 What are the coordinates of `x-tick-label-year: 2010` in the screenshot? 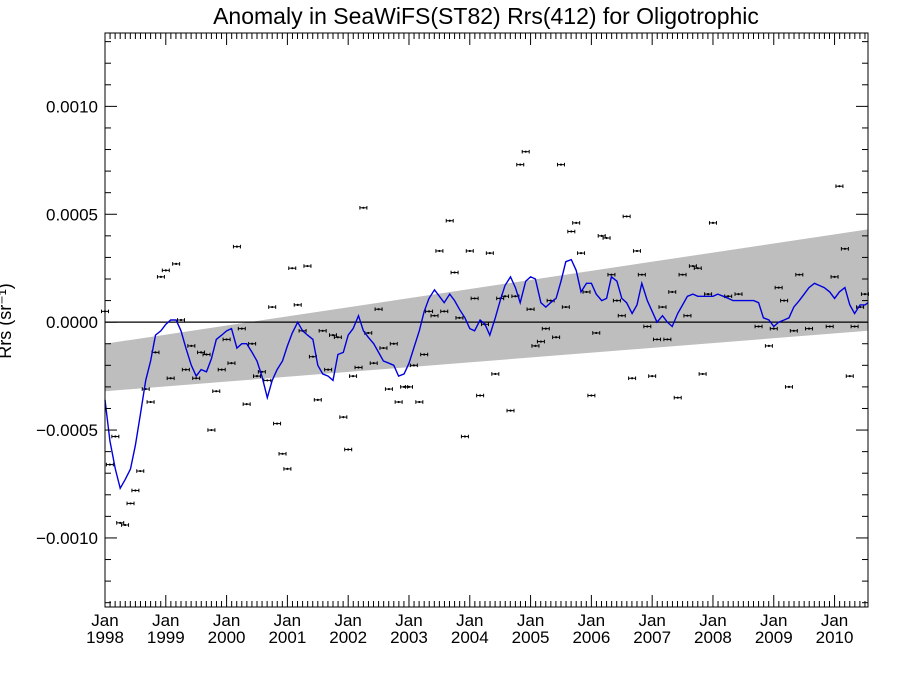 It's located at (835, 637).